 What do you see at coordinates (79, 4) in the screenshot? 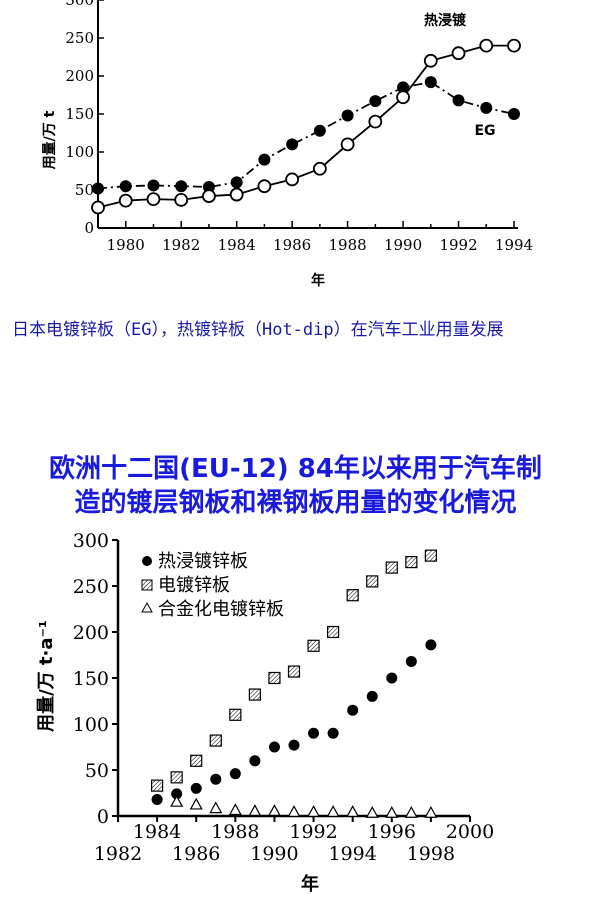
I see `chart1-y-tick-label: 300` at bounding box center [79, 4].